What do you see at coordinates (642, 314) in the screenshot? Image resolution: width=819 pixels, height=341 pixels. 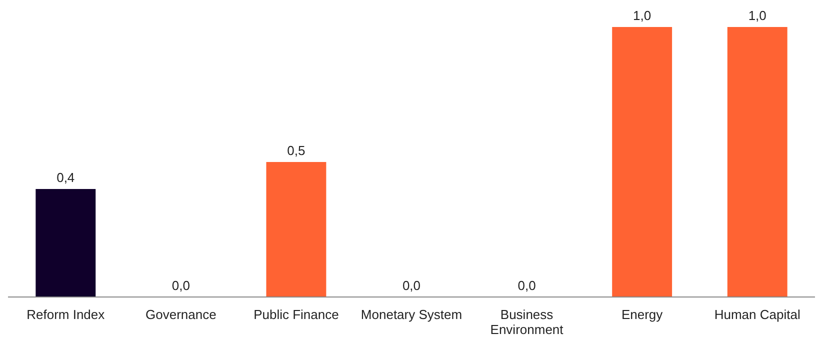 I see `x-tick-label: Energy` at bounding box center [642, 314].